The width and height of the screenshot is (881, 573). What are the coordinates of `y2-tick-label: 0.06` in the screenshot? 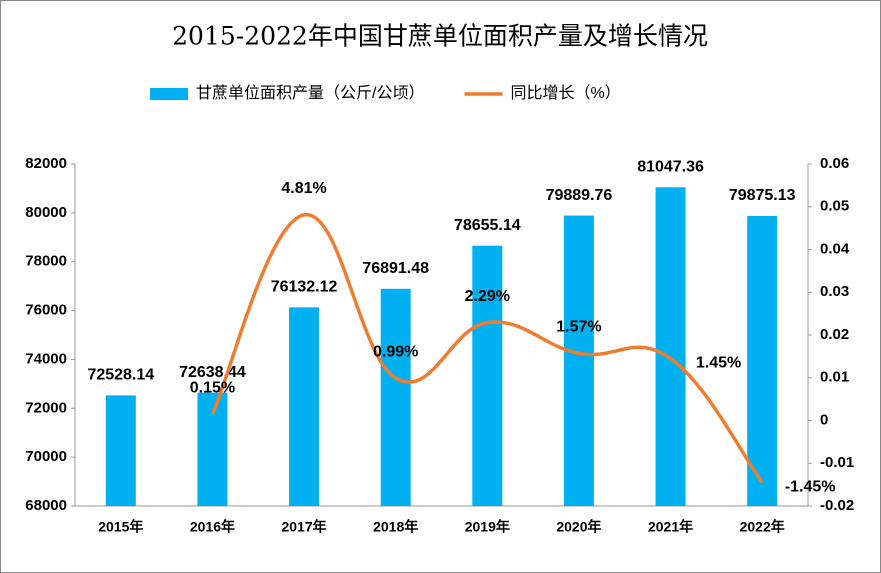 It's located at (834, 163).